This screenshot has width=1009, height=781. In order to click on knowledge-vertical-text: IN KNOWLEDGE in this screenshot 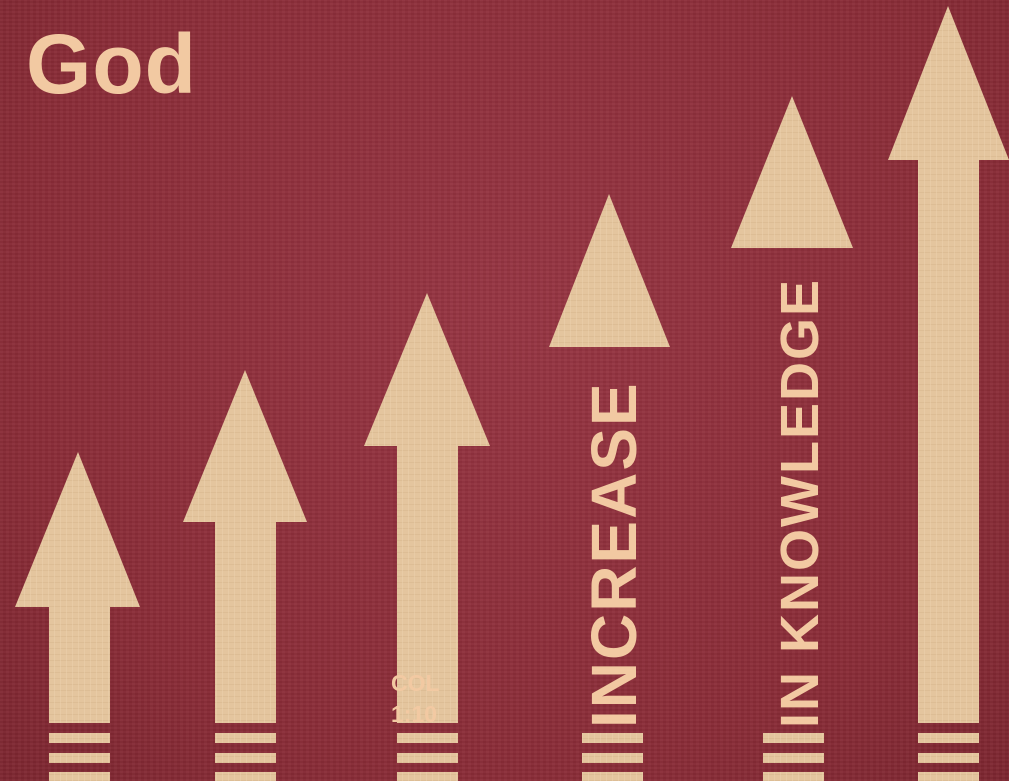, I will do `click(800, 503)`.